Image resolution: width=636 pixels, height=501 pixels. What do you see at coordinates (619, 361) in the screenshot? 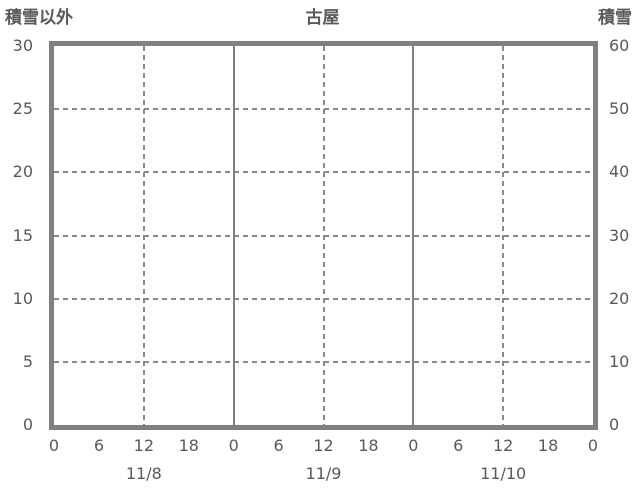
I see `right-axis-tick-label: 10` at bounding box center [619, 361].